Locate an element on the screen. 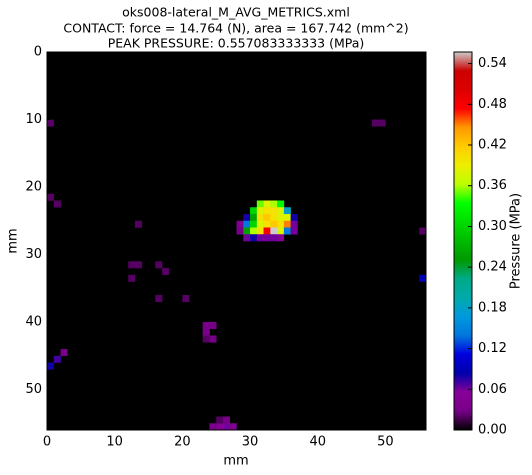 The height and width of the screenshot is (475, 532). colorbar is located at coordinates (463, 241).